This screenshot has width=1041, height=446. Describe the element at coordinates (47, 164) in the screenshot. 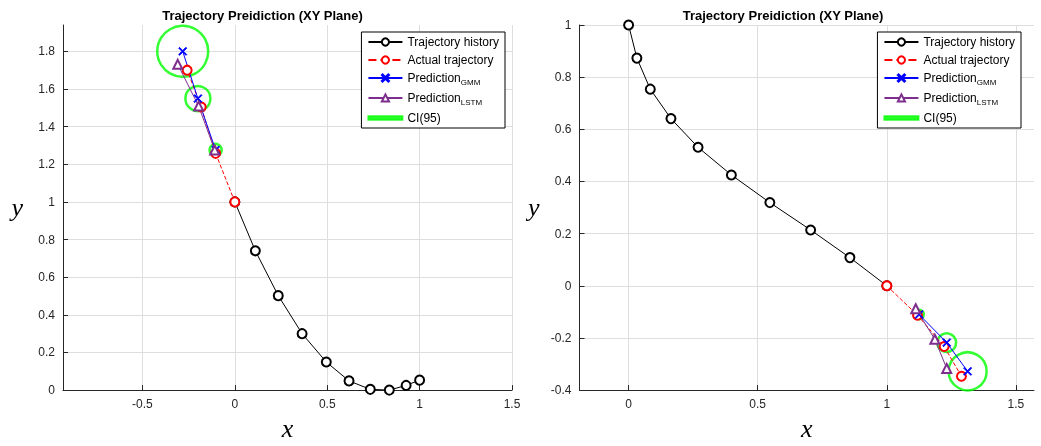

I see `y-tick-label: 1.2` at that location.